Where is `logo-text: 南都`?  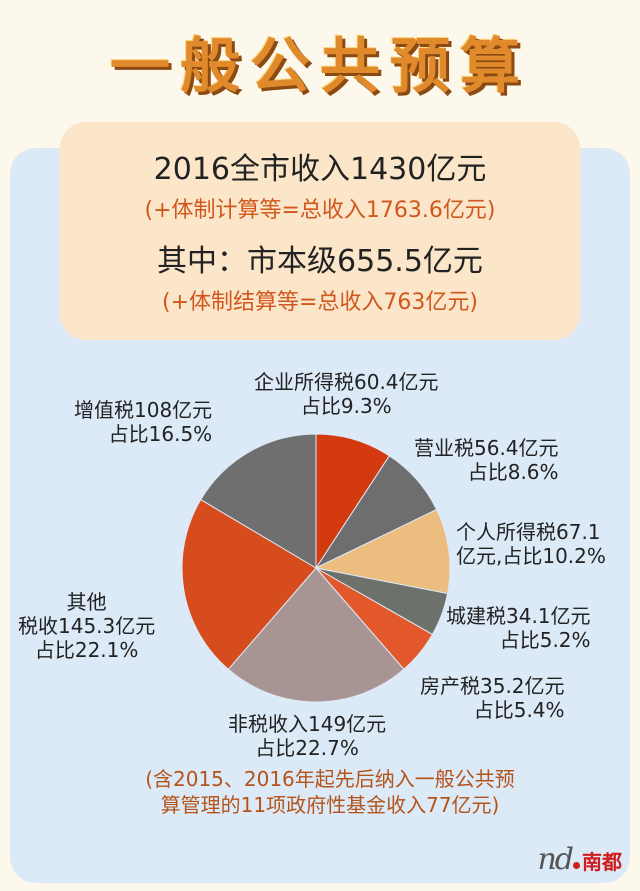 logo-text: 南都 is located at coordinates (602, 862).